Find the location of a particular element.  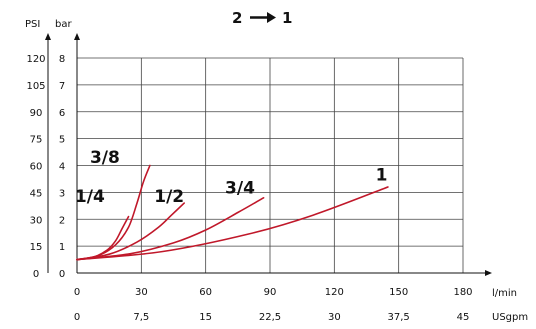

x-tick-label: 60 is located at coordinates (205, 292).